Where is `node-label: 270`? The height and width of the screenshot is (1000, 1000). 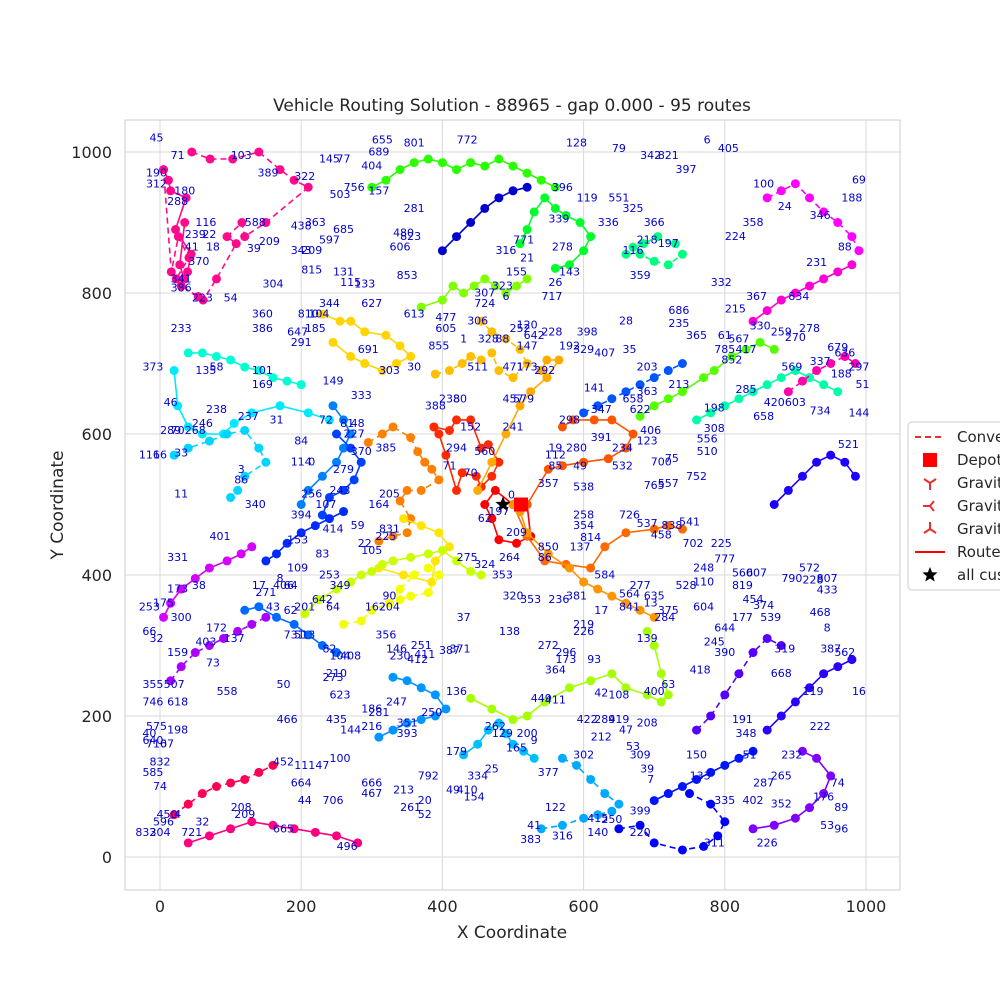
node-label: 270 is located at coordinates (795, 337).